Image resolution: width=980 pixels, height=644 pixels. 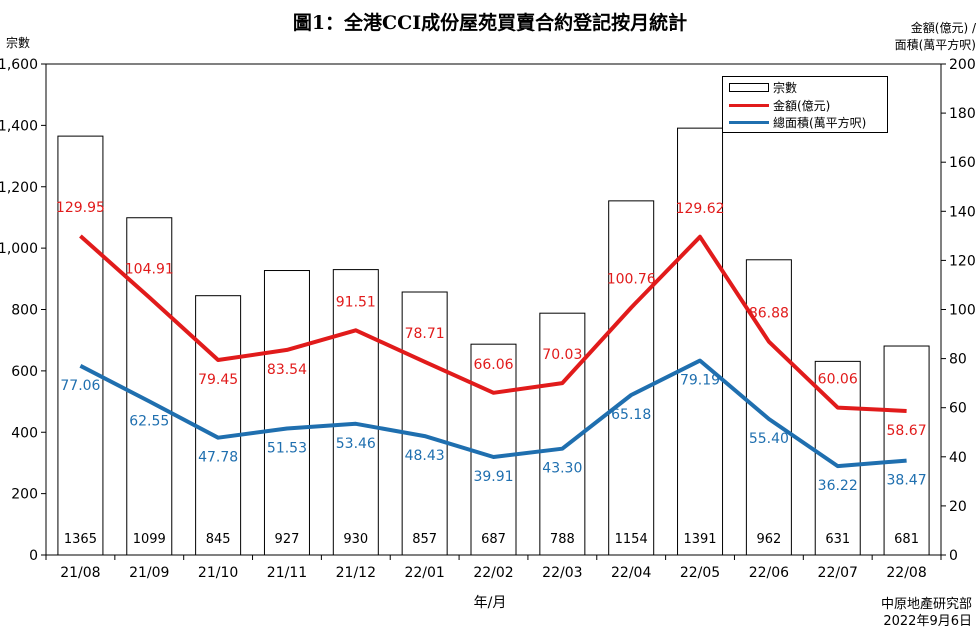 I want to click on x-tick-label: 22/04, so click(x=631, y=573).